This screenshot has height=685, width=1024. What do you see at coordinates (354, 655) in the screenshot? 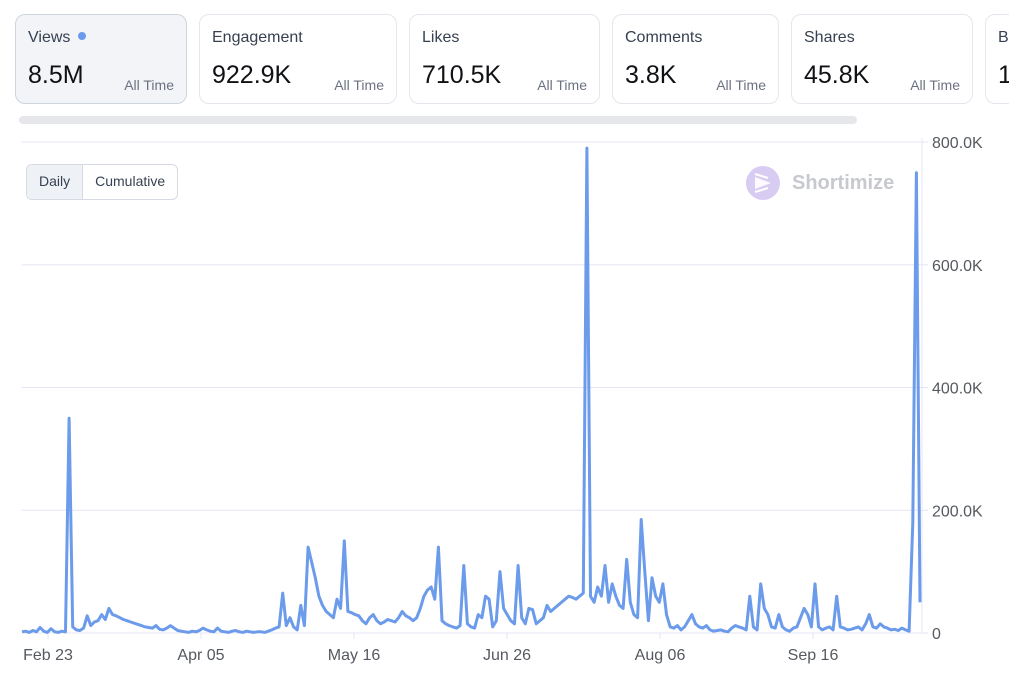
I see `x-tick-label: May 16` at bounding box center [354, 655].